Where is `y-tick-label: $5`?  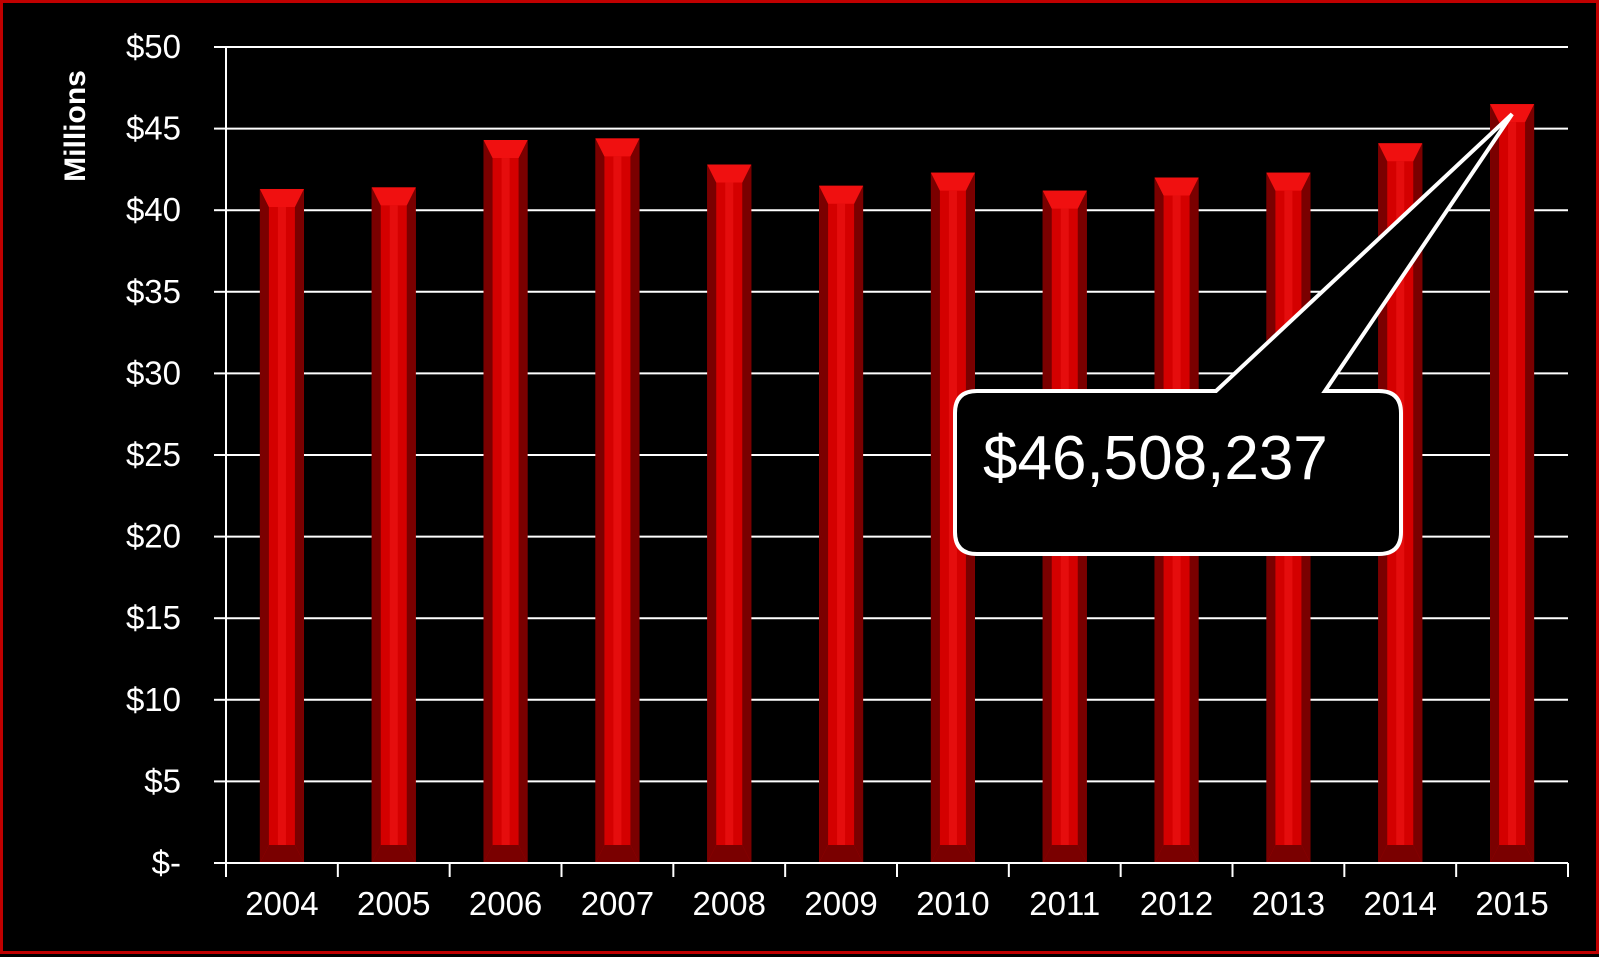
y-tick-label: $5 is located at coordinates (162, 780).